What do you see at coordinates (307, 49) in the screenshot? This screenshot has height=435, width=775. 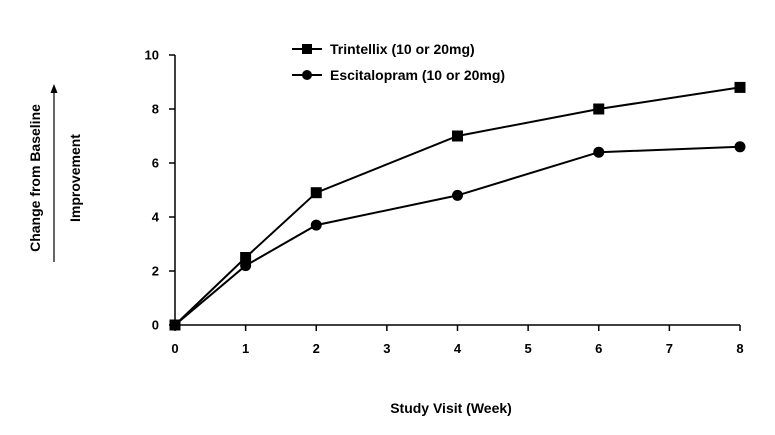 I see `legend-square-marker-icon` at bounding box center [307, 49].